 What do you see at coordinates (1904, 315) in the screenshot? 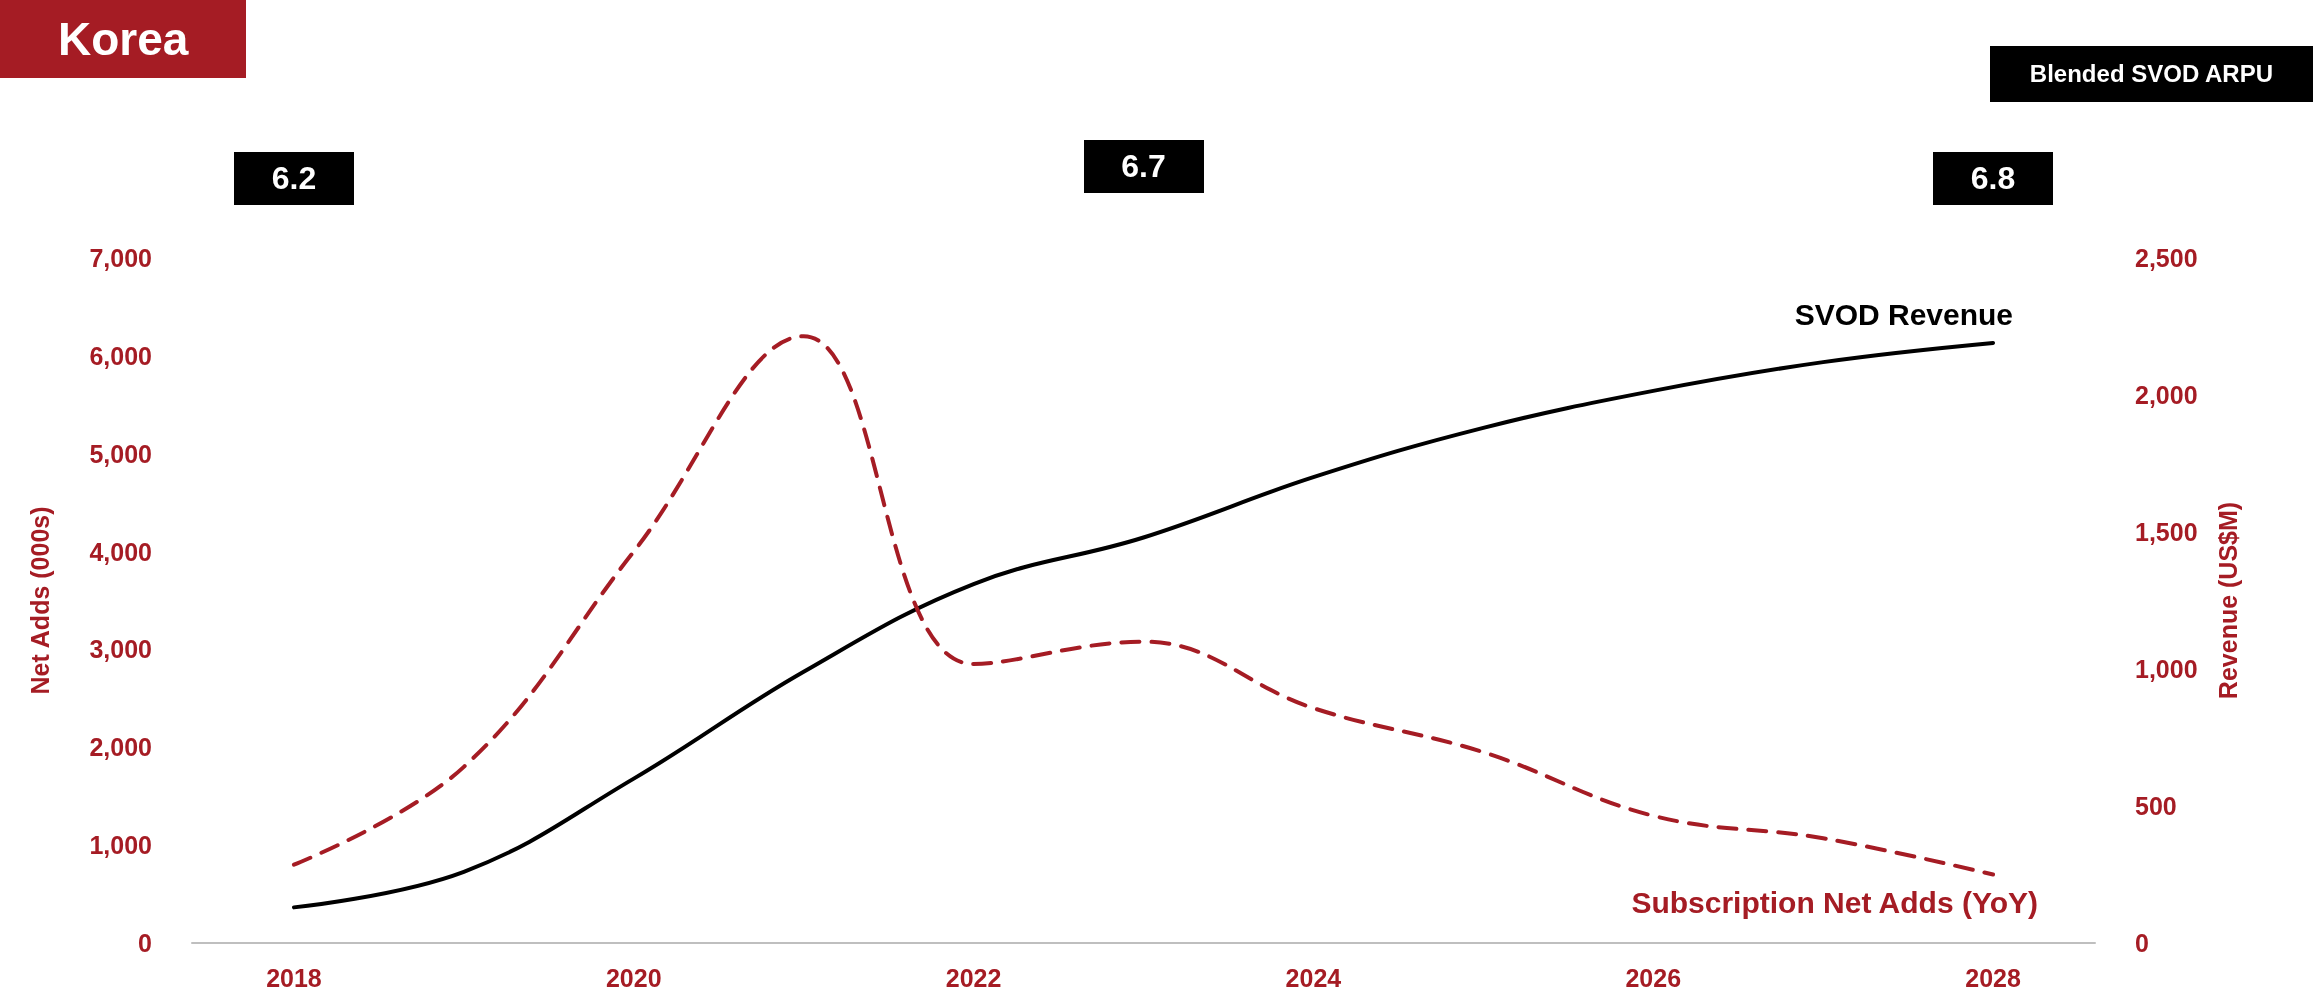
I see `series-label: SVOD Revenue` at bounding box center [1904, 315].